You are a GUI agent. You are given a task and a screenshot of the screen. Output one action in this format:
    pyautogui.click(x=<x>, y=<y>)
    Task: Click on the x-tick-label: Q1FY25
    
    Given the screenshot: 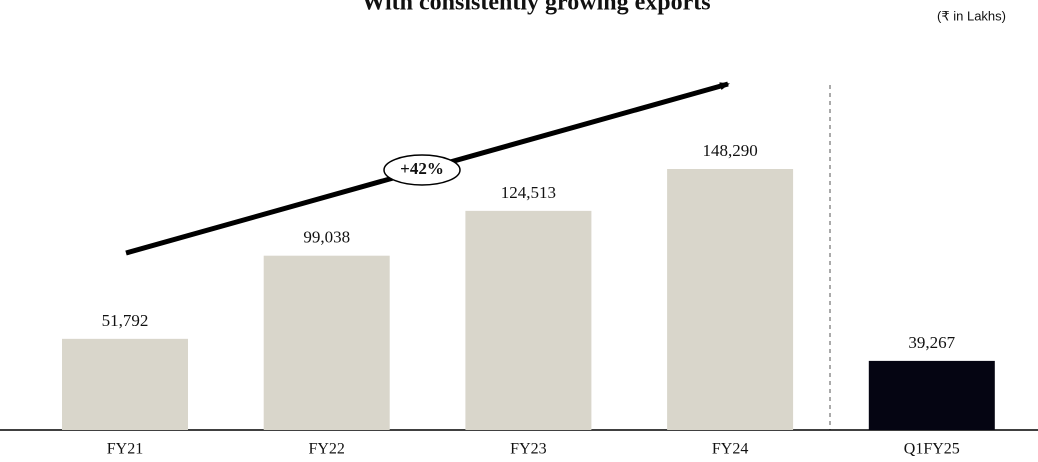 What is the action you would take?
    pyautogui.click(x=932, y=449)
    